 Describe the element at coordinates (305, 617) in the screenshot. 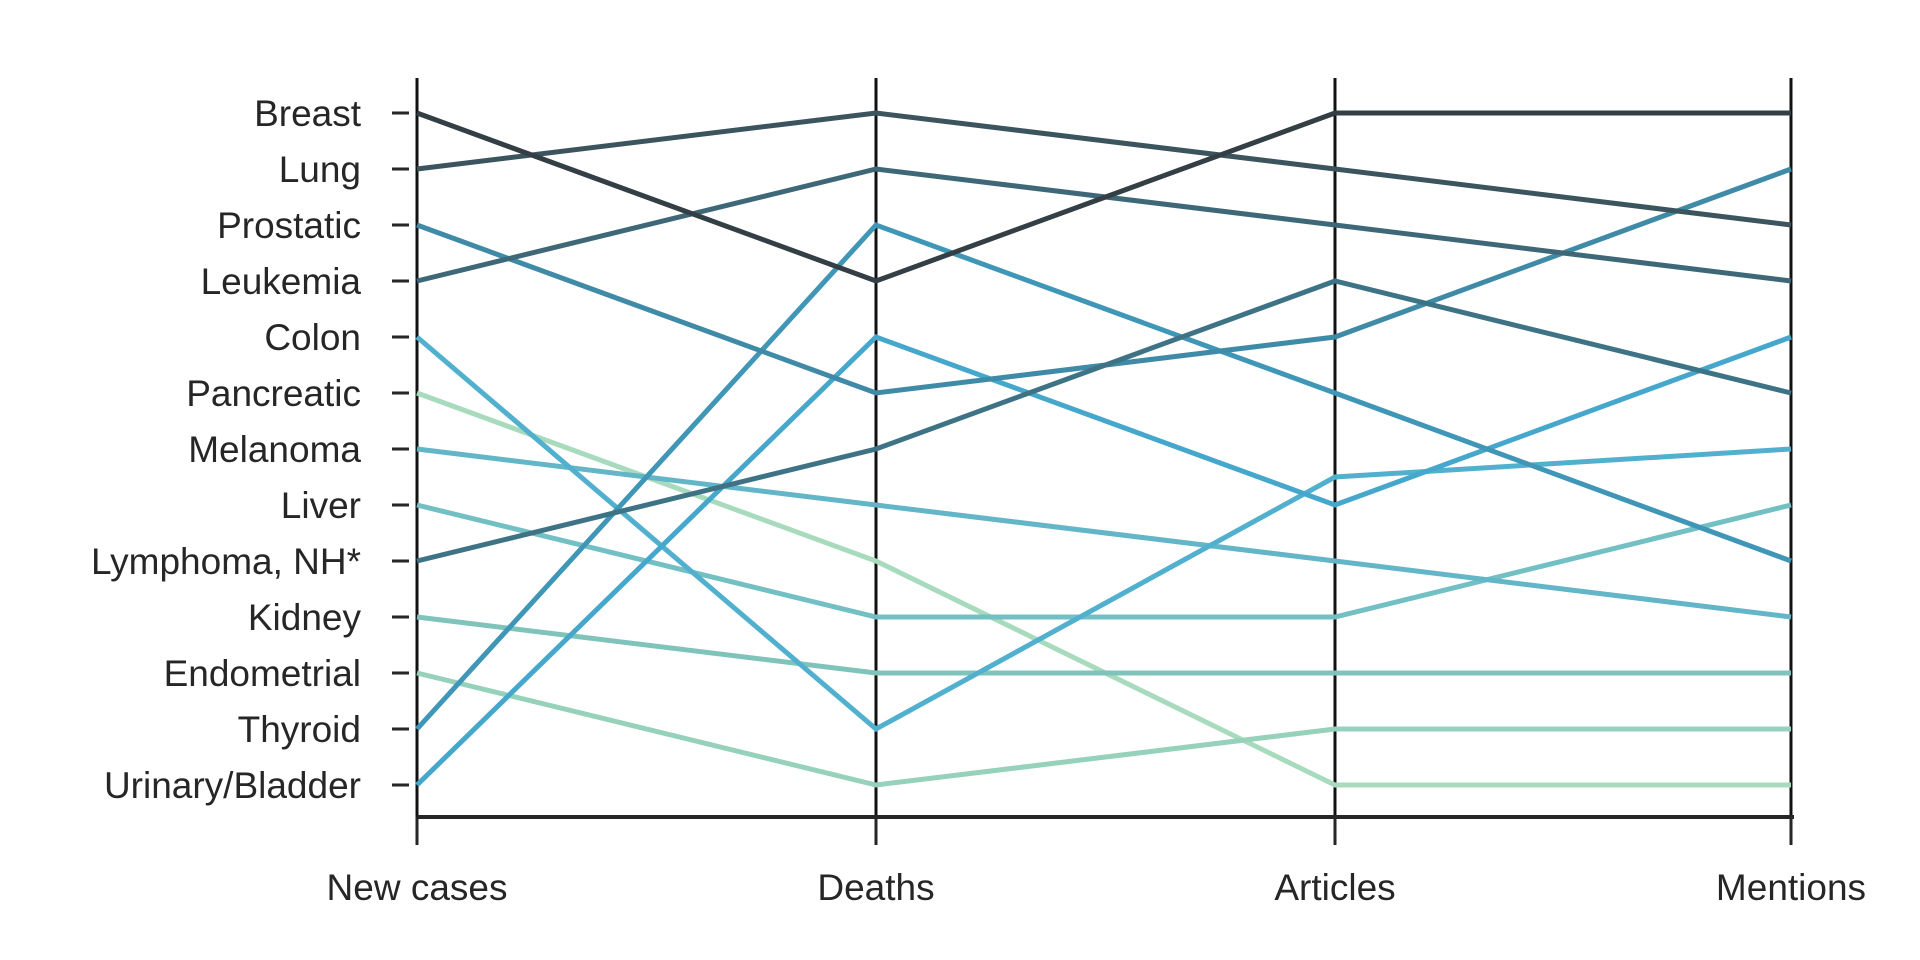

I see `y-tick-label: Kidney` at that location.